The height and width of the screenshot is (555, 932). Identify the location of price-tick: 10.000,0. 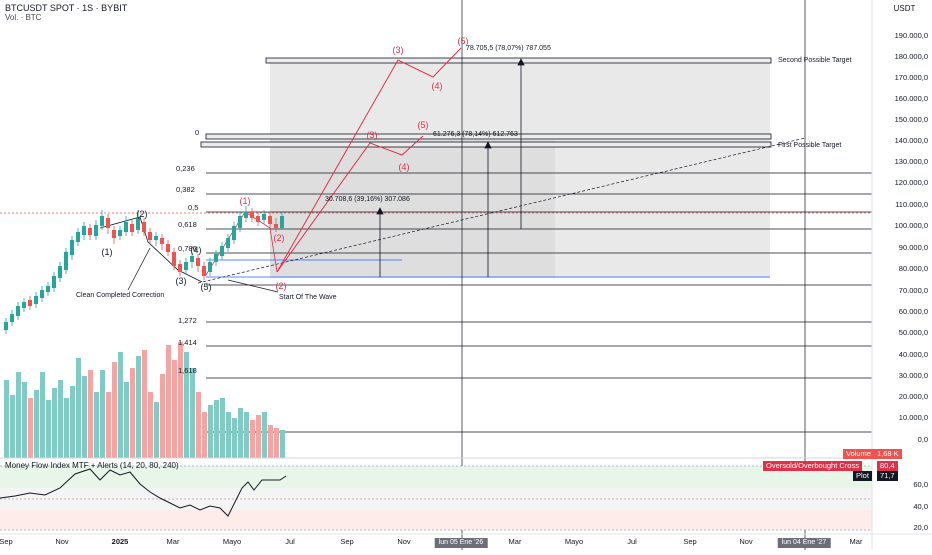
(913, 417).